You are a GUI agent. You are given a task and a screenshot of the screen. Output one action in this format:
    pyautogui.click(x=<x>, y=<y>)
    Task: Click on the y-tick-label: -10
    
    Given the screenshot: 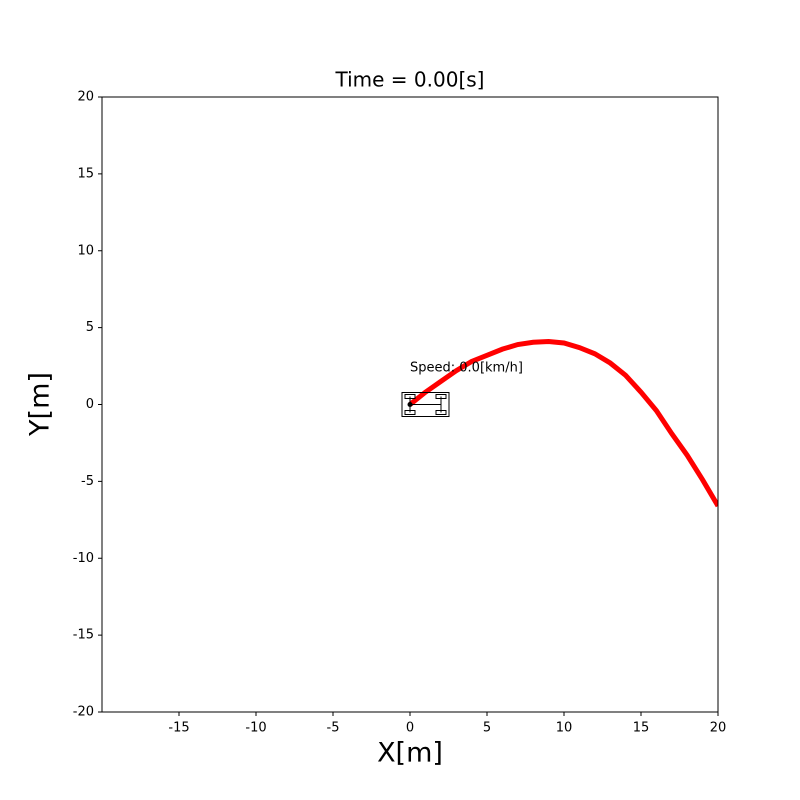 What is the action you would take?
    pyautogui.click(x=83, y=558)
    